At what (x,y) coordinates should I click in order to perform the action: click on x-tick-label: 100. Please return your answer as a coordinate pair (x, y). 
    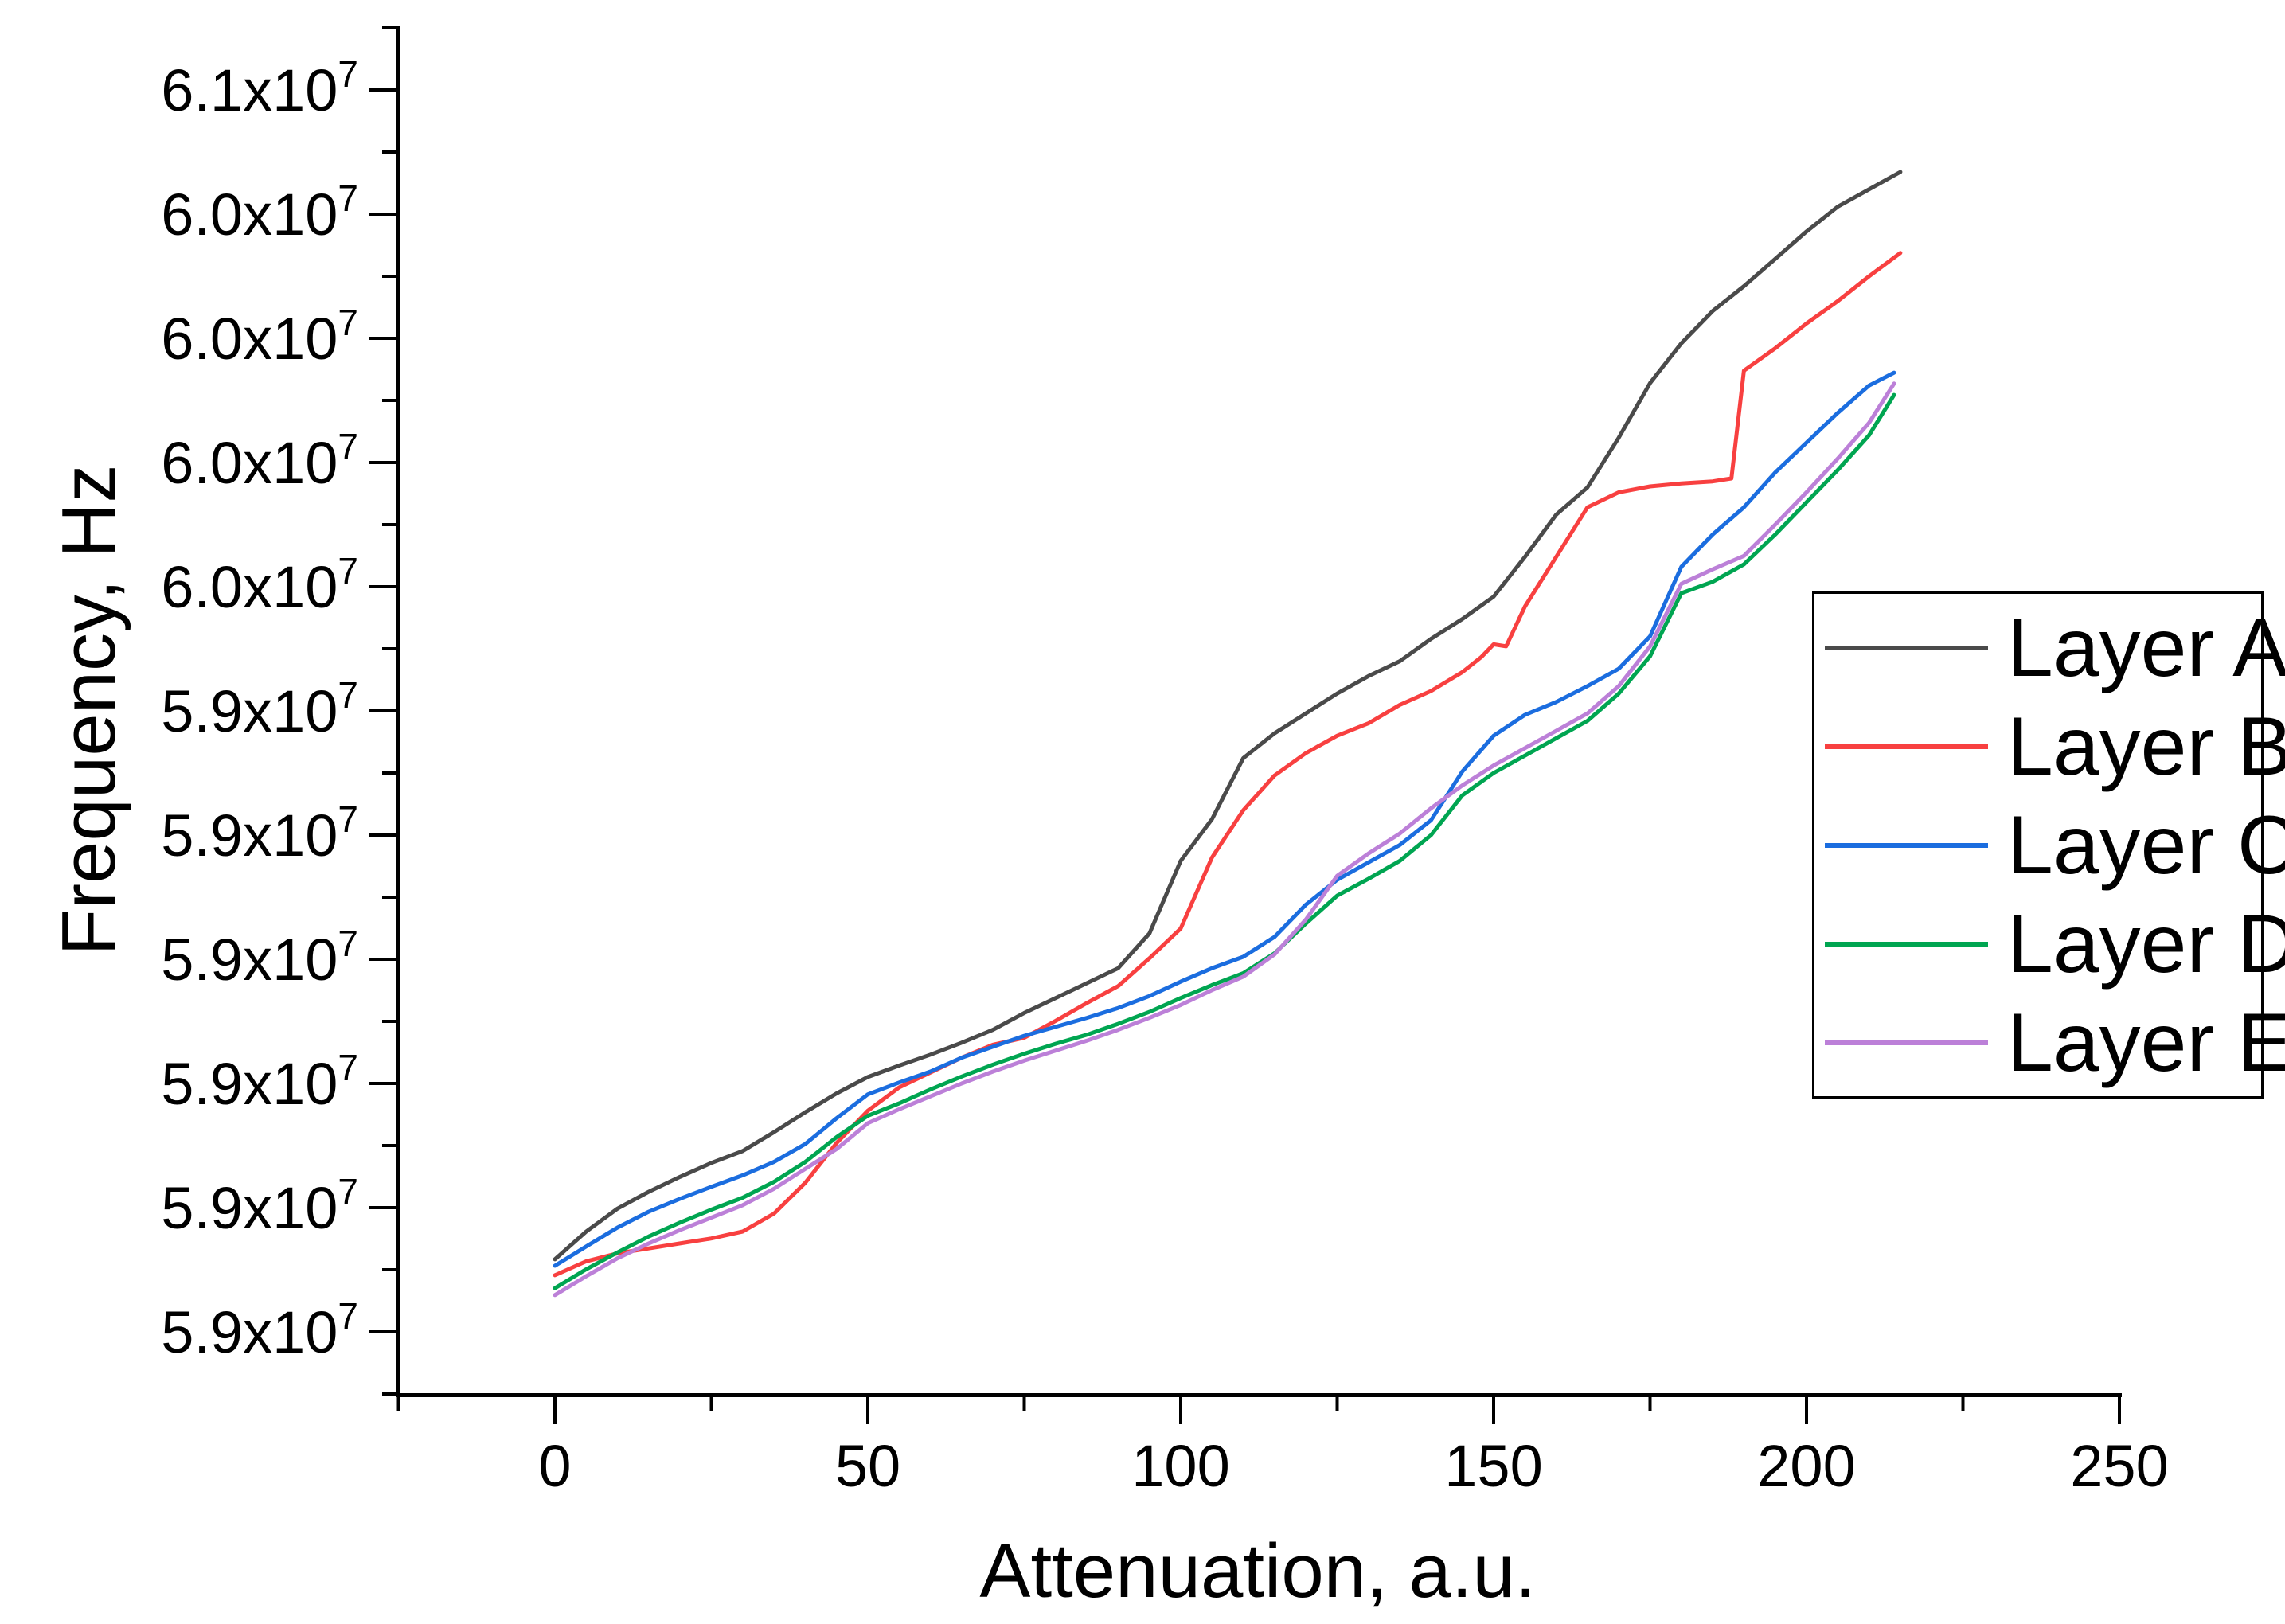
    Looking at the image, I should click on (1180, 1466).